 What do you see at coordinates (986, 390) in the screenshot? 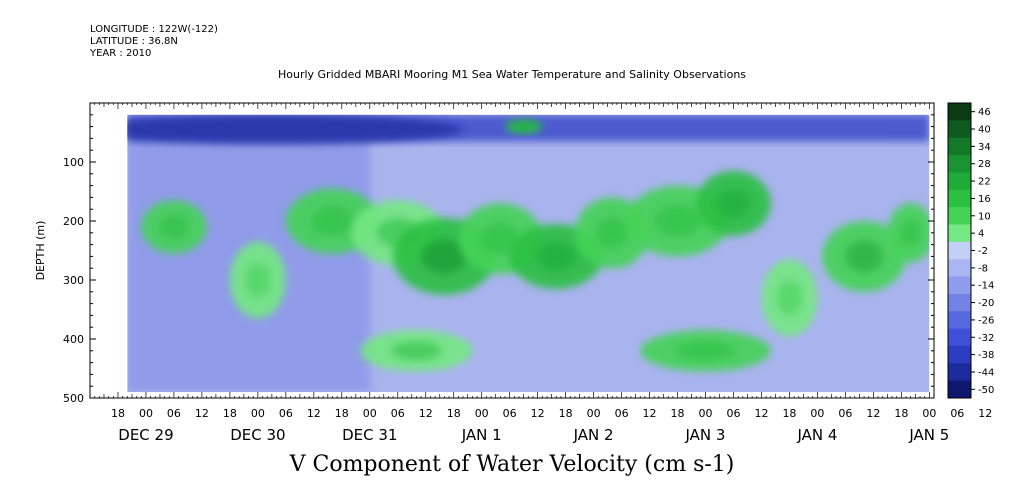
I see `colorbar-label: -50` at bounding box center [986, 390].